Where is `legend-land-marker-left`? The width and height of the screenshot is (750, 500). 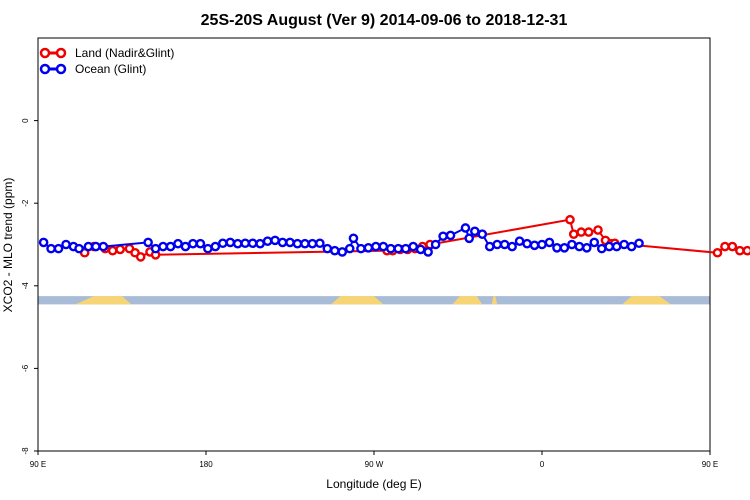 legend-land-marker-left is located at coordinates (45, 53).